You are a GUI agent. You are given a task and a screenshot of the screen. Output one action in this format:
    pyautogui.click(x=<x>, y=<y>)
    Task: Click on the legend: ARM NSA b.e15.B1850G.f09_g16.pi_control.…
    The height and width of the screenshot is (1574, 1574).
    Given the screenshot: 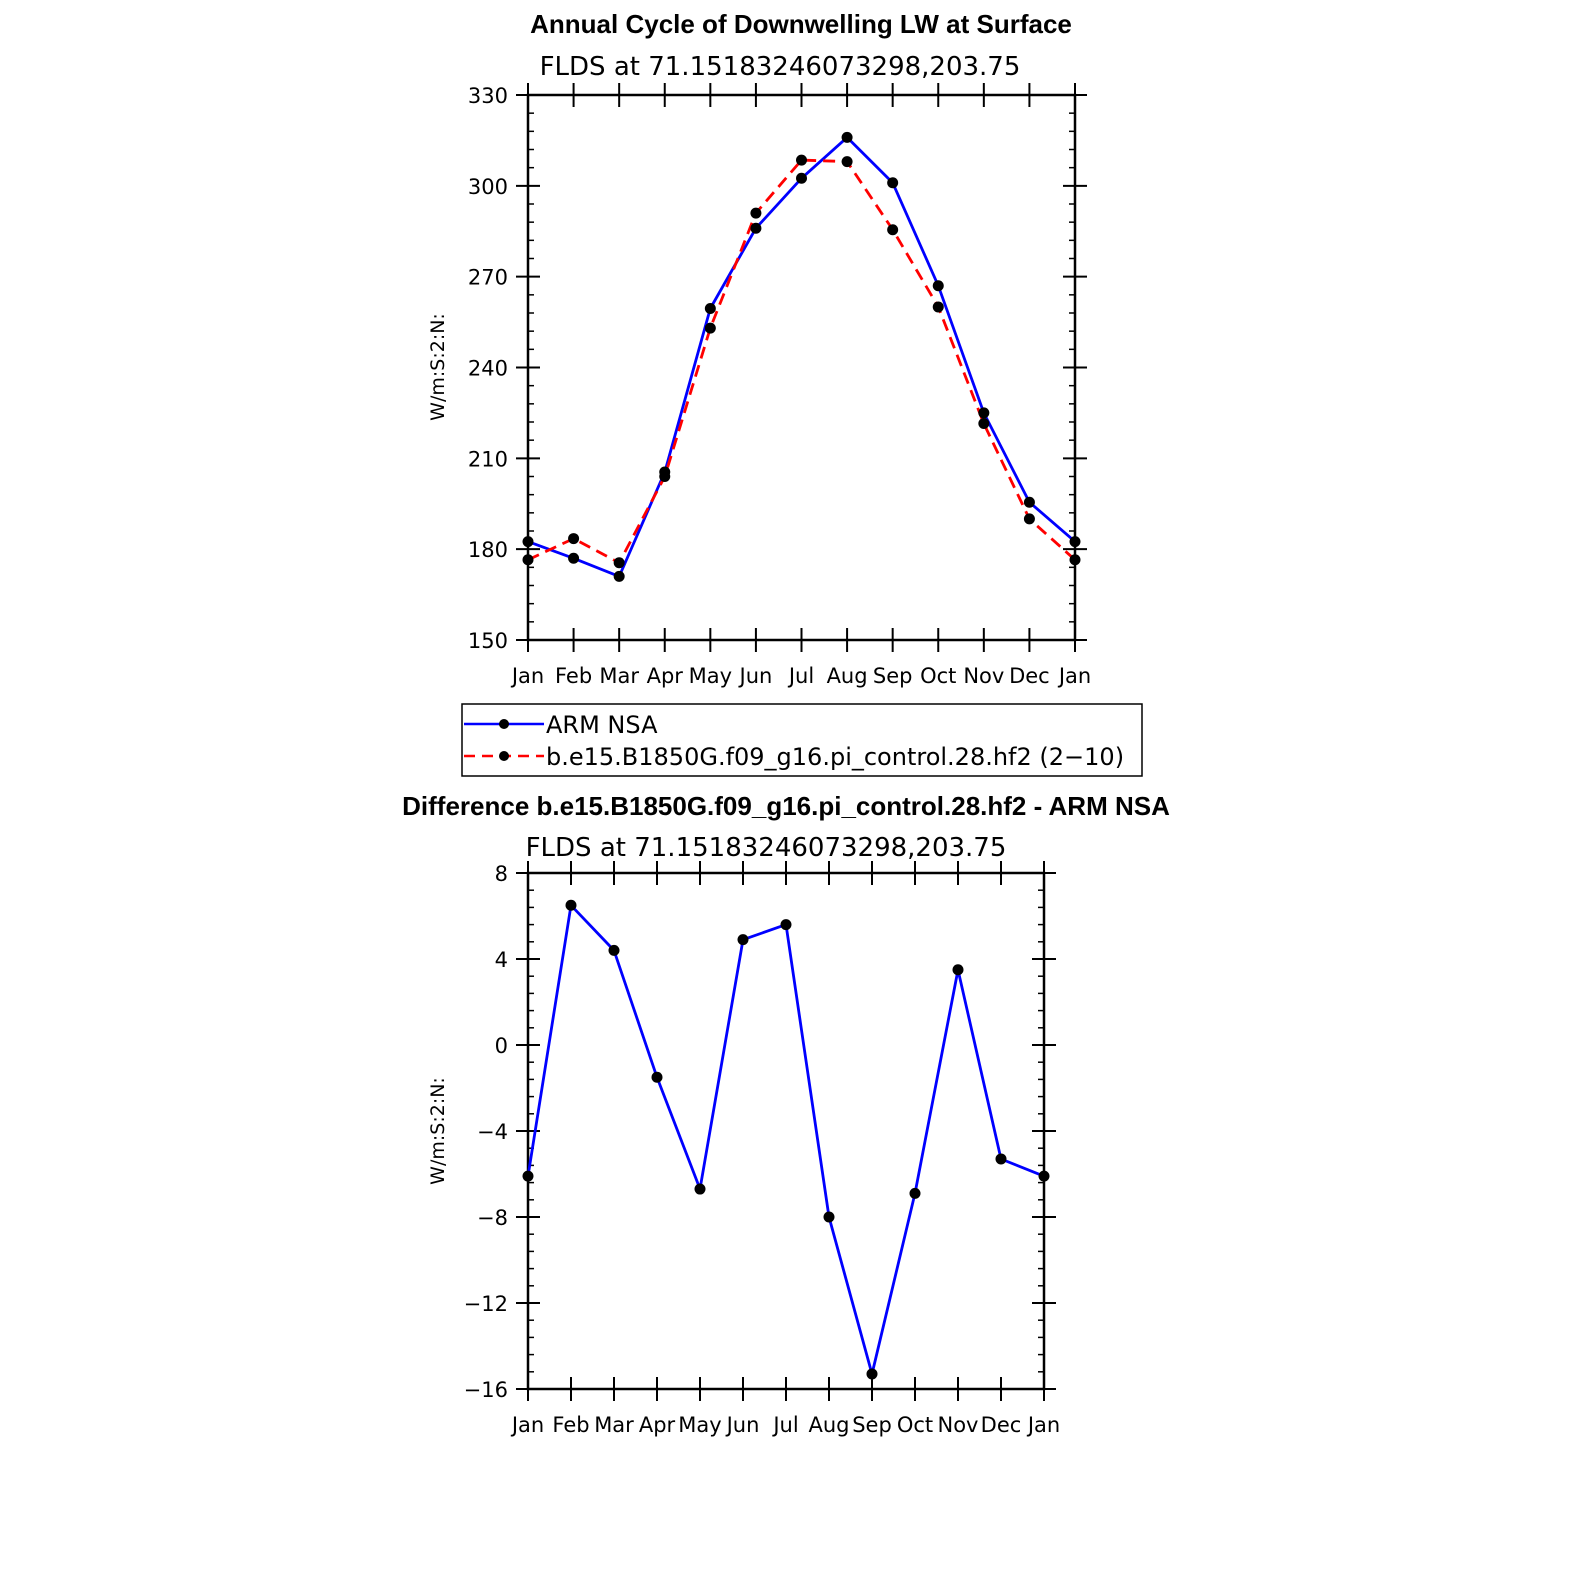 What is the action you would take?
    pyautogui.click(x=802, y=740)
    